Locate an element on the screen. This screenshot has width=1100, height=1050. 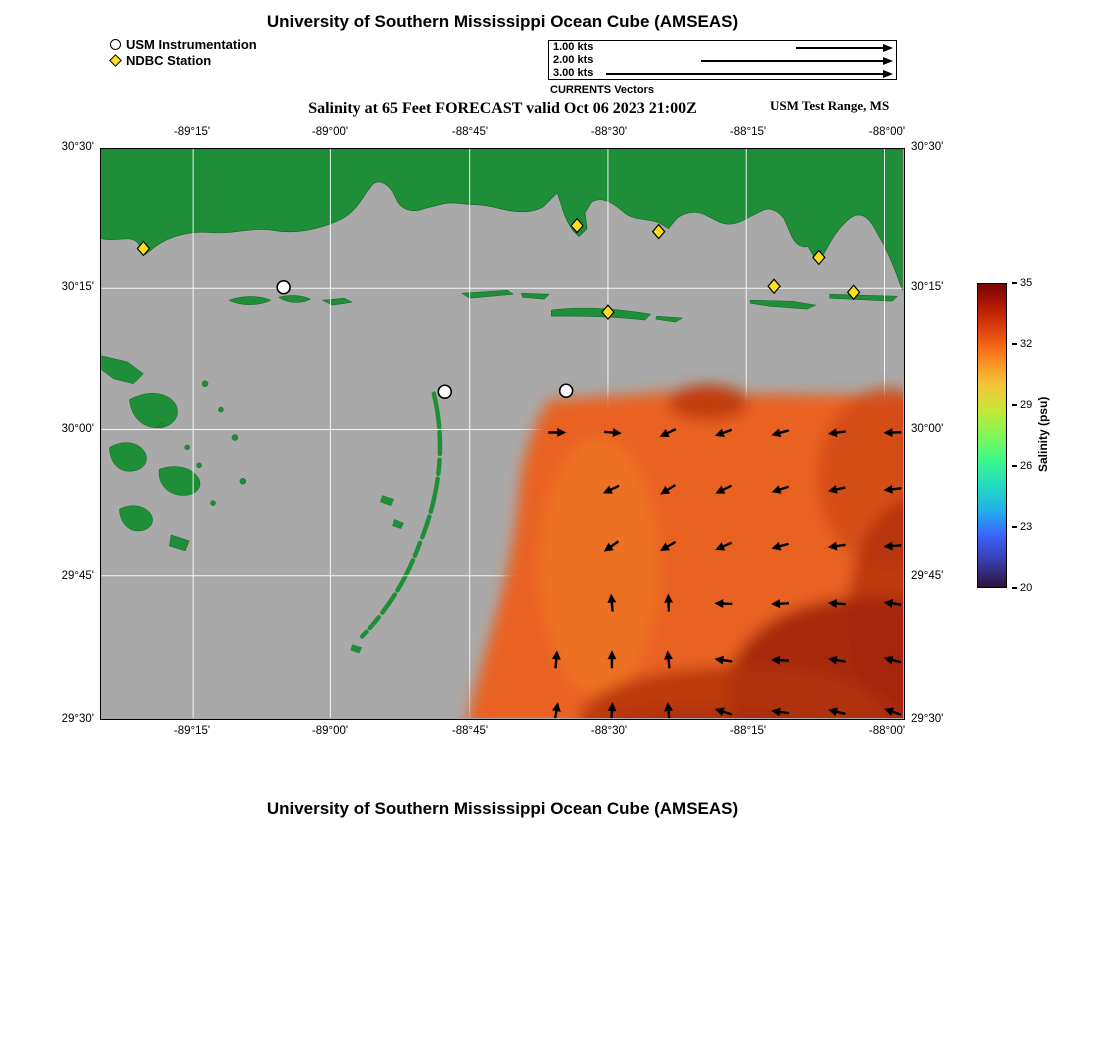
salinity-field is located at coordinates (685, 551).